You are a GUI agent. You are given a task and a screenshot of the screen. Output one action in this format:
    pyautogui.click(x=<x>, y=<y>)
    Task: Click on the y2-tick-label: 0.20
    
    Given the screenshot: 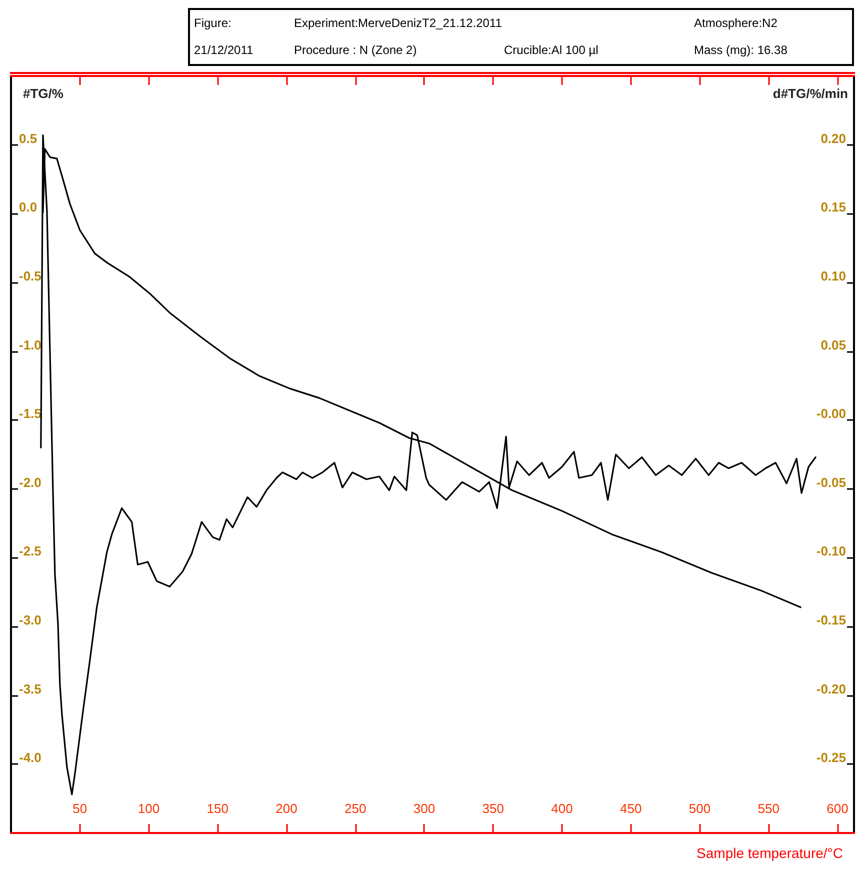 What is the action you would take?
    pyautogui.click(x=833, y=138)
    